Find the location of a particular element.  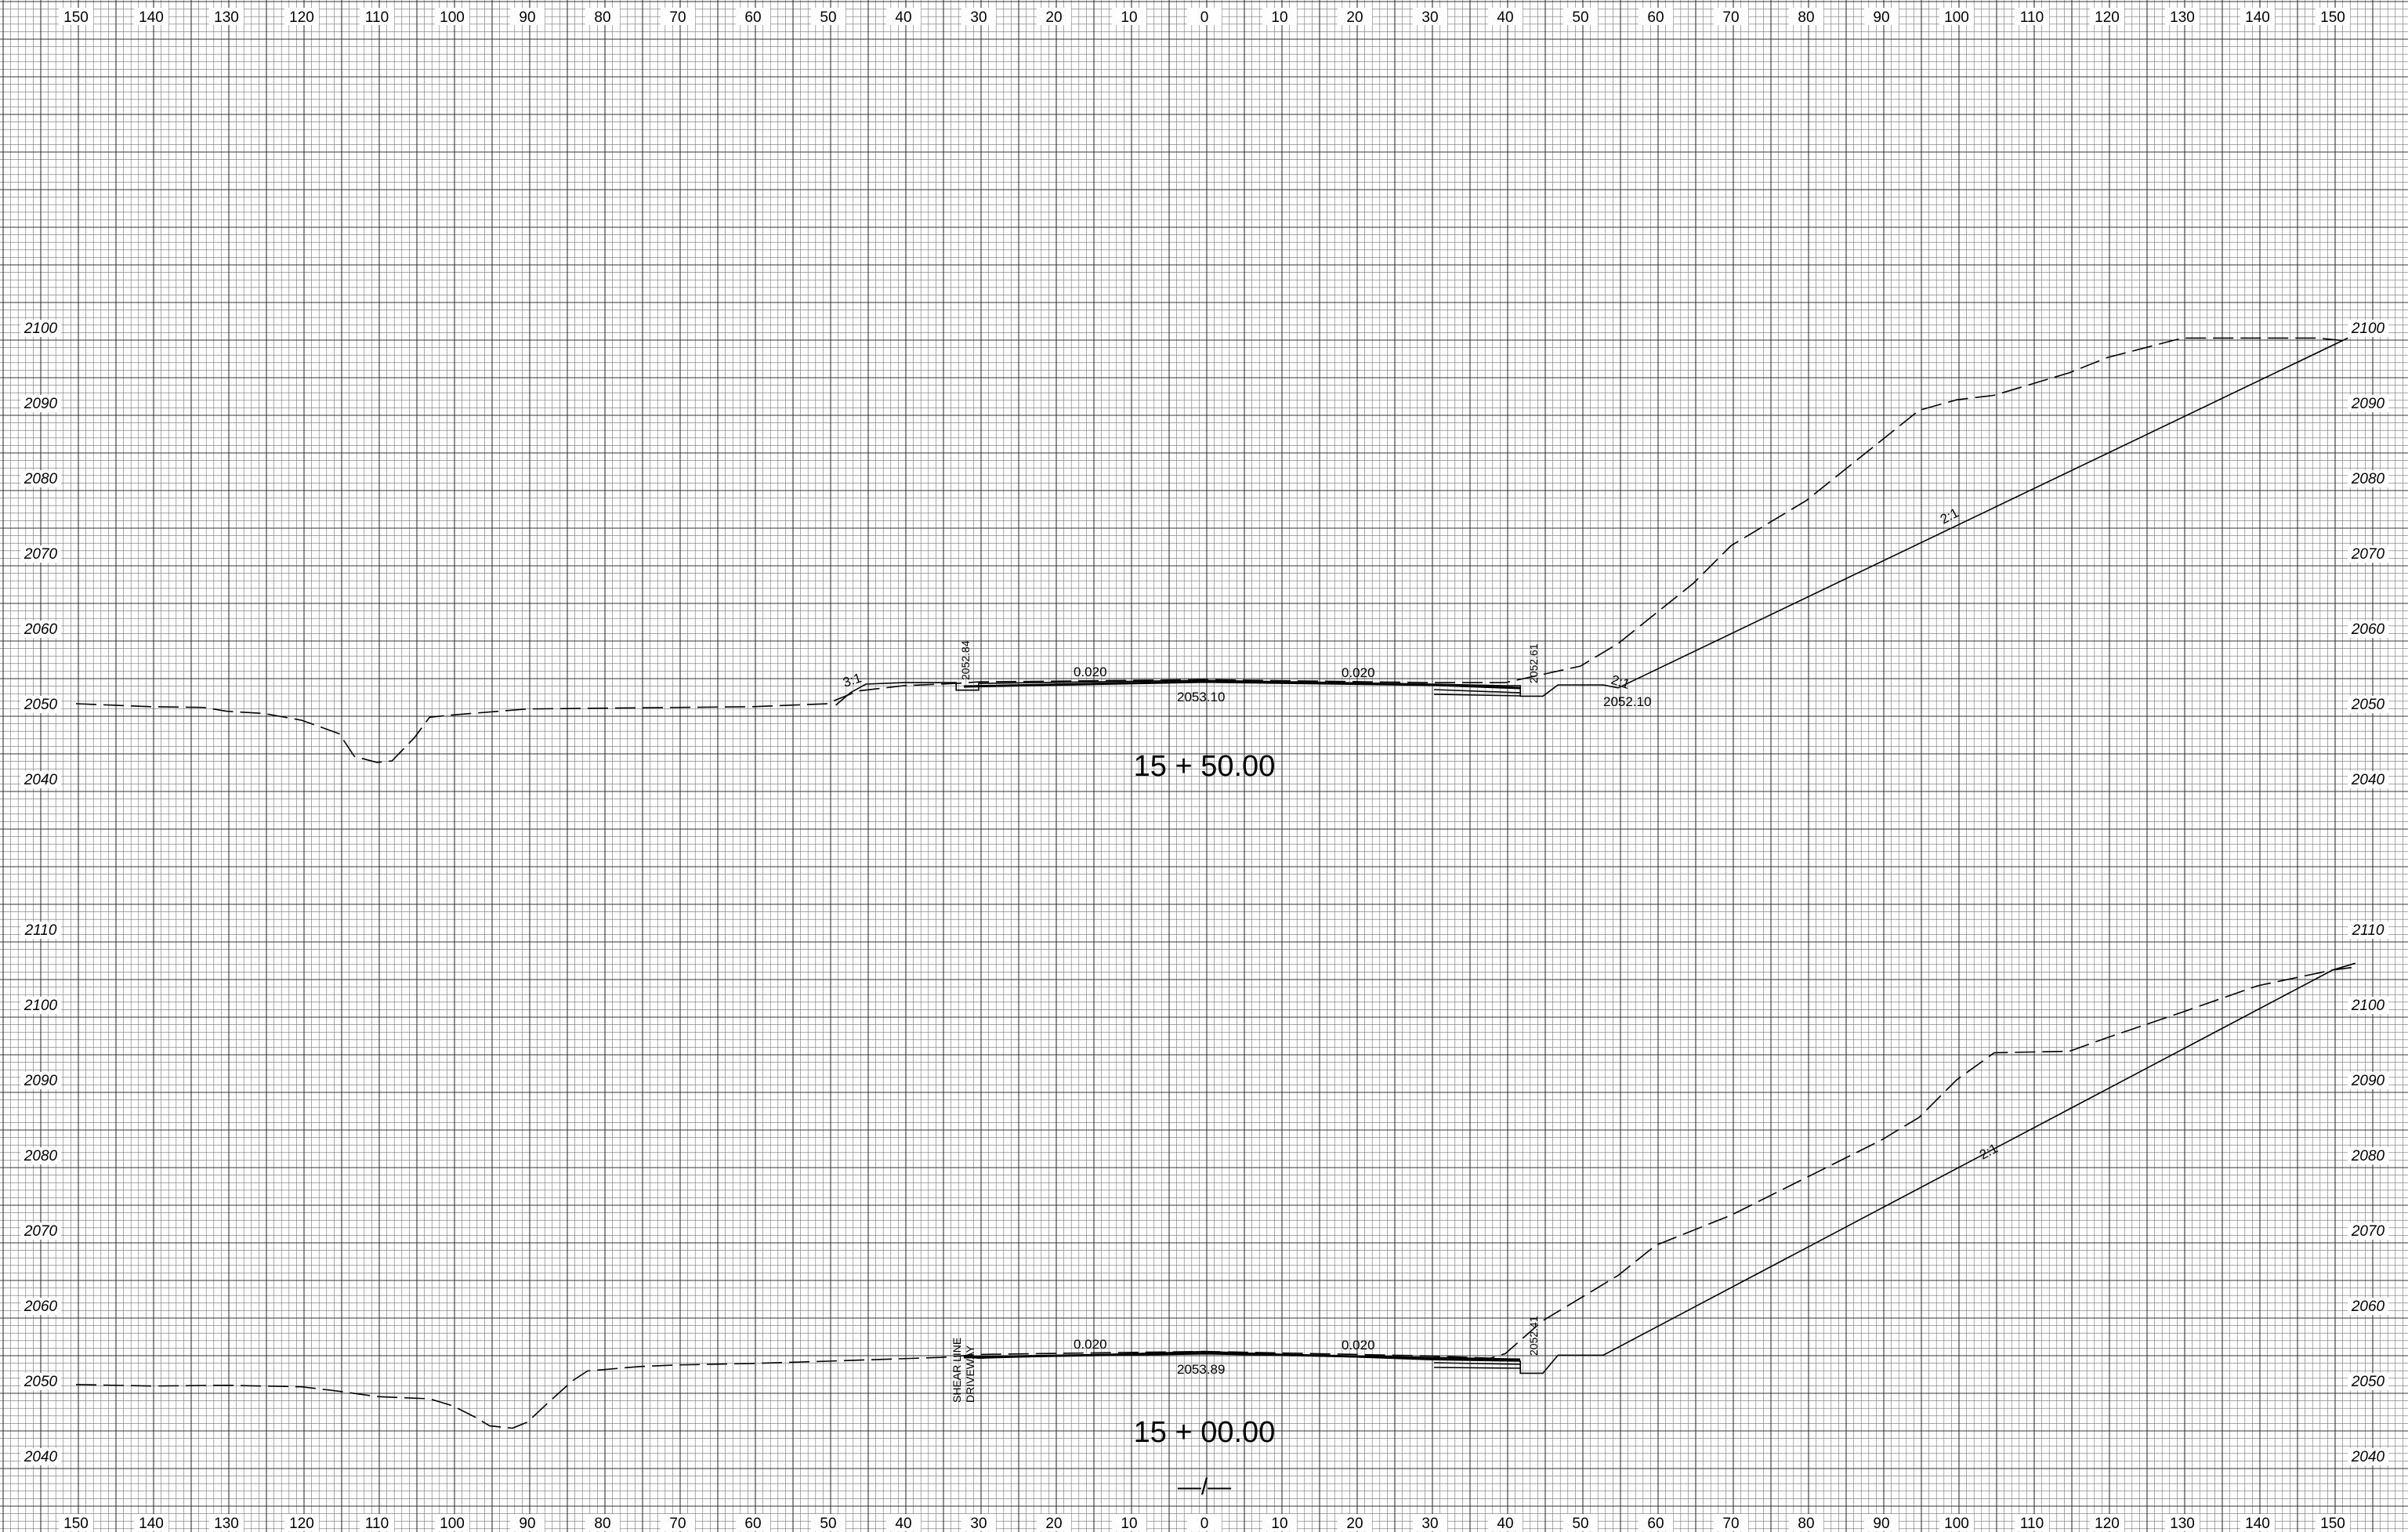

right-edge-elevation-label: 2052.41 is located at coordinates (1533, 1336).